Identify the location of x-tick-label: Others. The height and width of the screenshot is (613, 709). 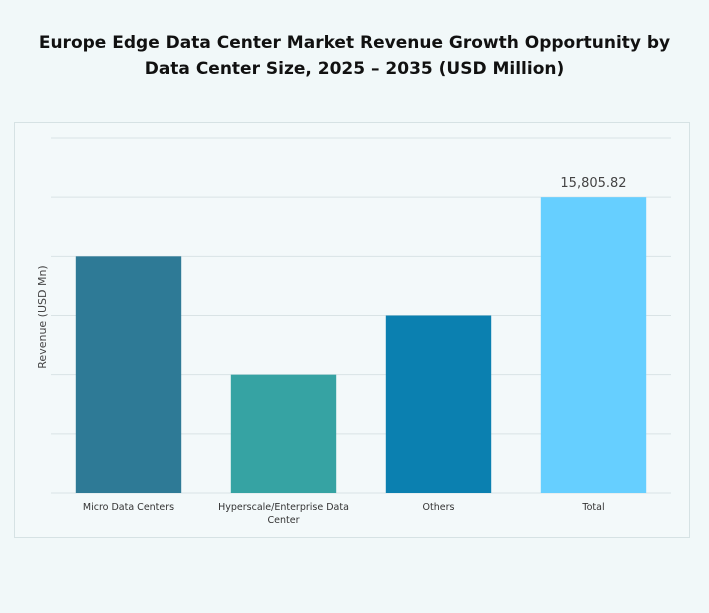
(438, 507).